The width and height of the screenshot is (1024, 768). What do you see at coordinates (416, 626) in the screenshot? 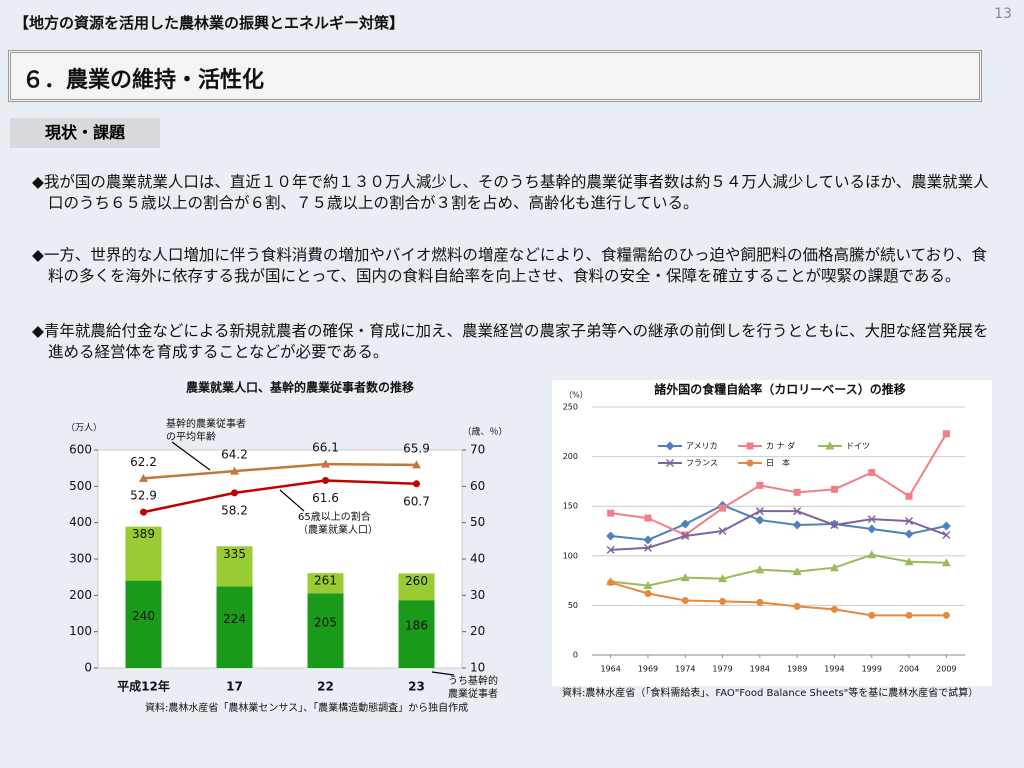
I see `data-label: 186` at bounding box center [416, 626].